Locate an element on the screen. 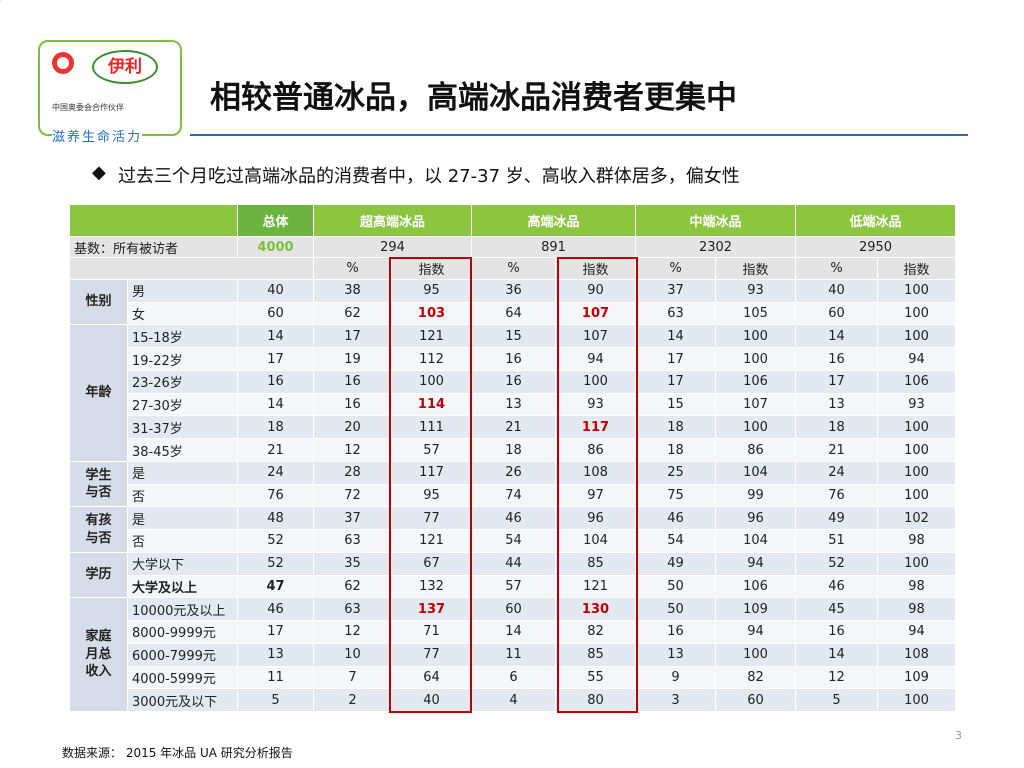 Image resolution: width=1024 pixels, height=768 pixels. title-rule is located at coordinates (579, 135).